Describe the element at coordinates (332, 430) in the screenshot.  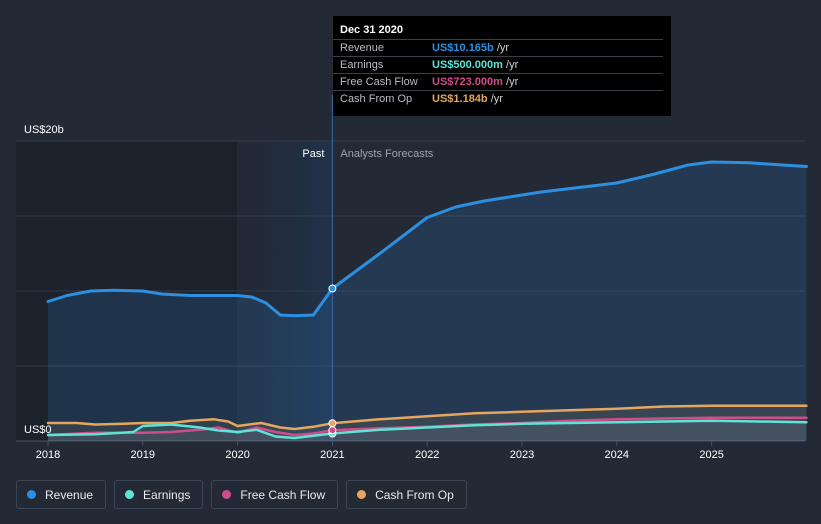
I see `marker-free-cash-flow` at that location.